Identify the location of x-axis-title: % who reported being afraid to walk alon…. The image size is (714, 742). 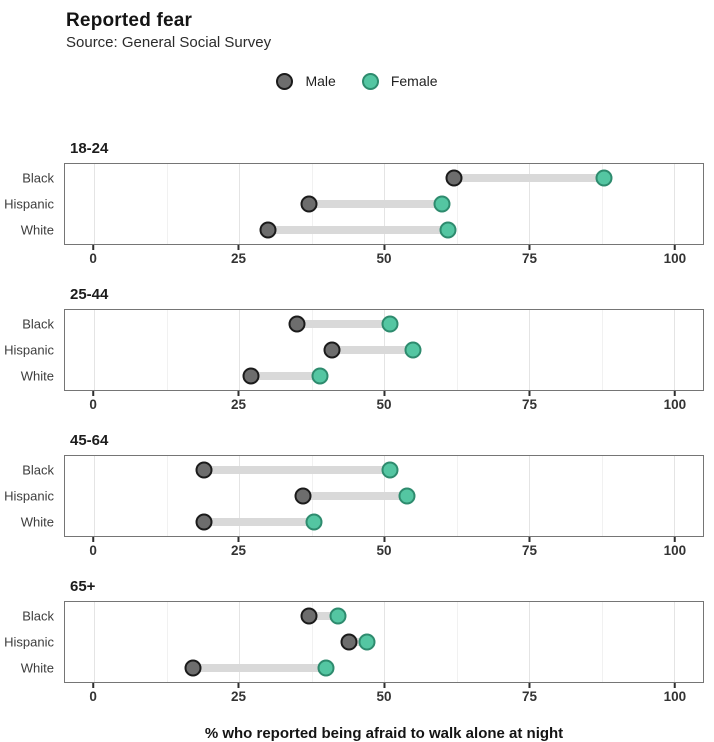
(384, 733).